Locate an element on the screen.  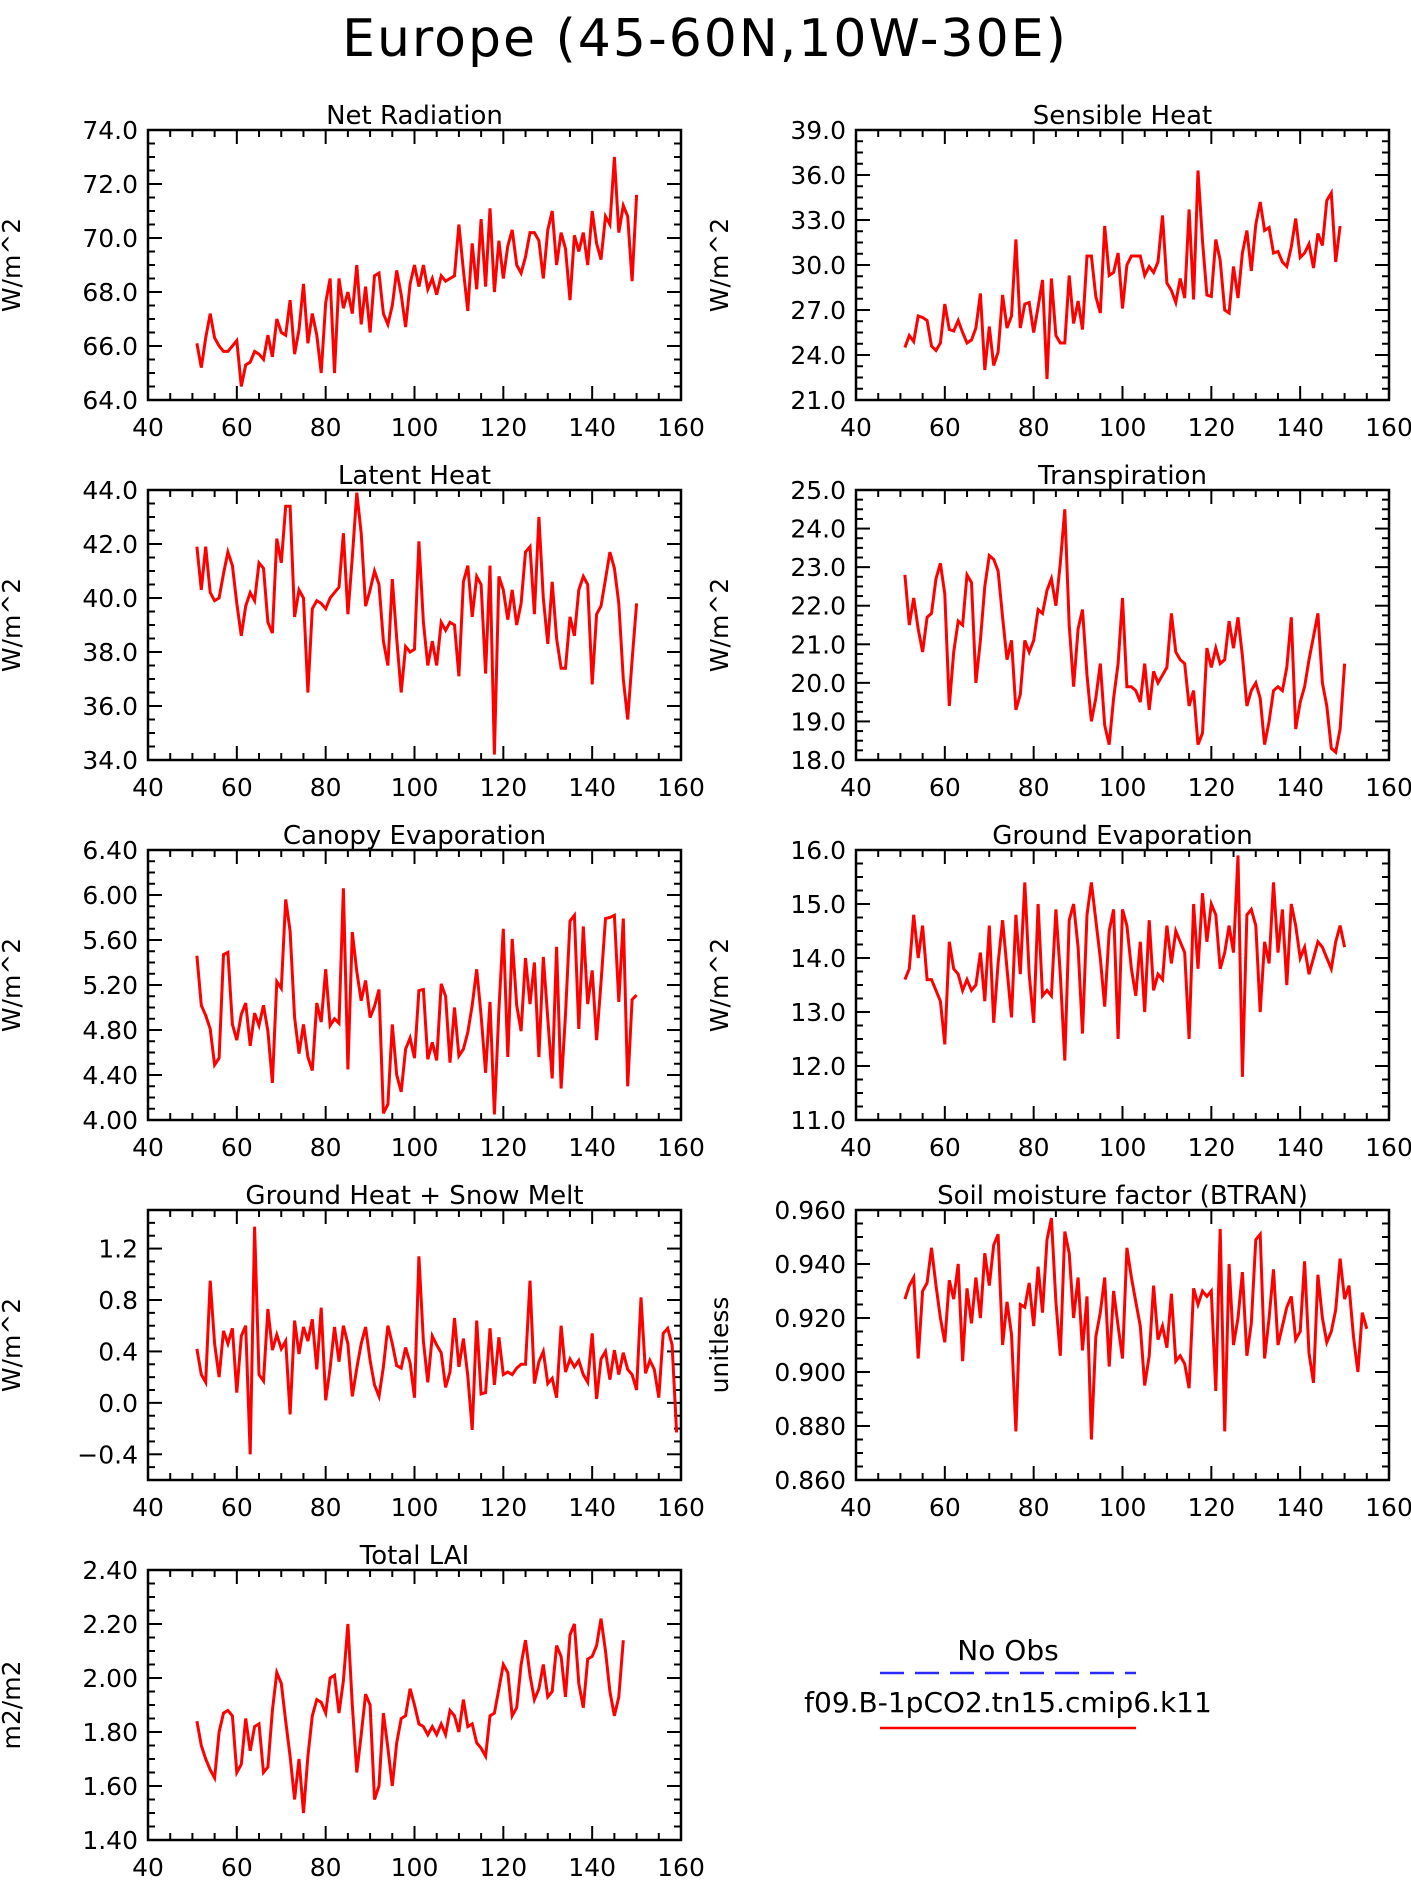
panel-title: Ground Heat + Snow Melt is located at coordinates (414, 1196).